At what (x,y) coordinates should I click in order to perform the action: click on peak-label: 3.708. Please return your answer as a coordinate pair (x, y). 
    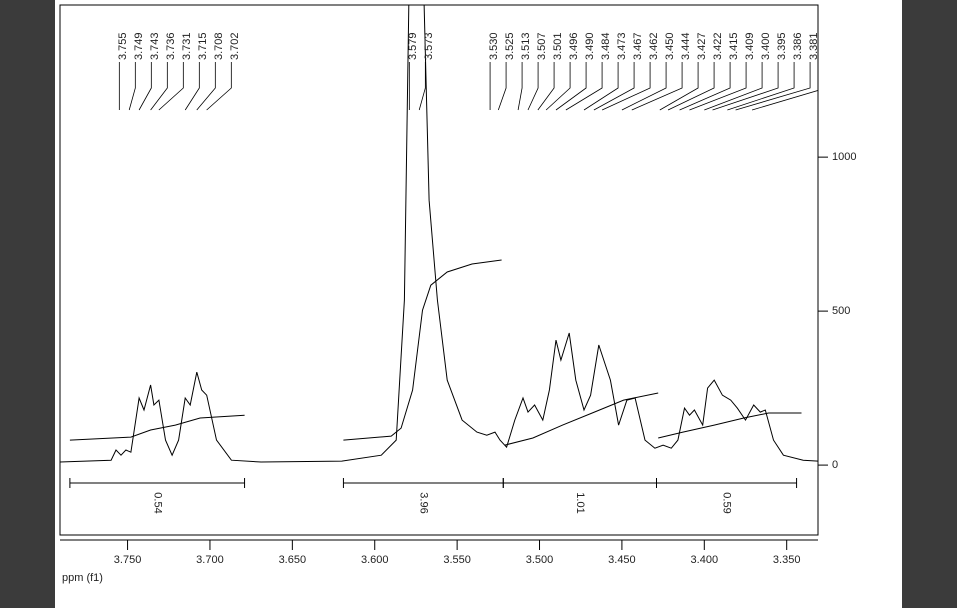
    Looking at the image, I should click on (219, 46).